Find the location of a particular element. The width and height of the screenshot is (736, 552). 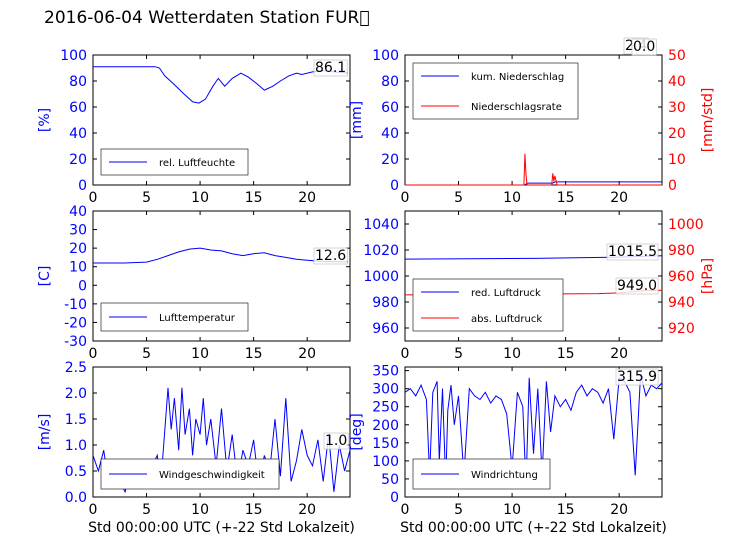

value-annotation: 1.0 is located at coordinates (336, 441).